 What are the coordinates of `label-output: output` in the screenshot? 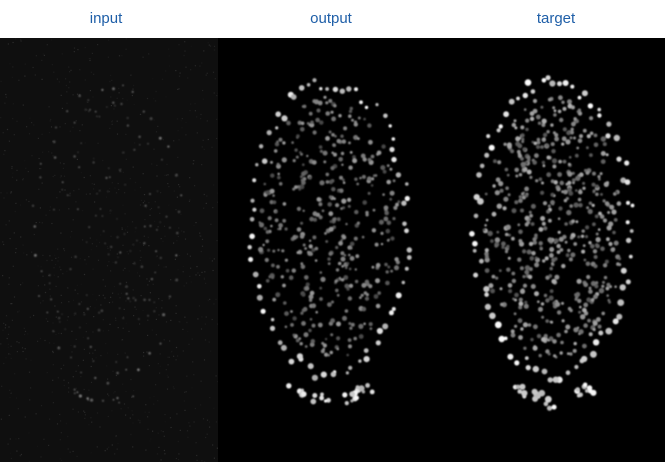 It's located at (331, 18).